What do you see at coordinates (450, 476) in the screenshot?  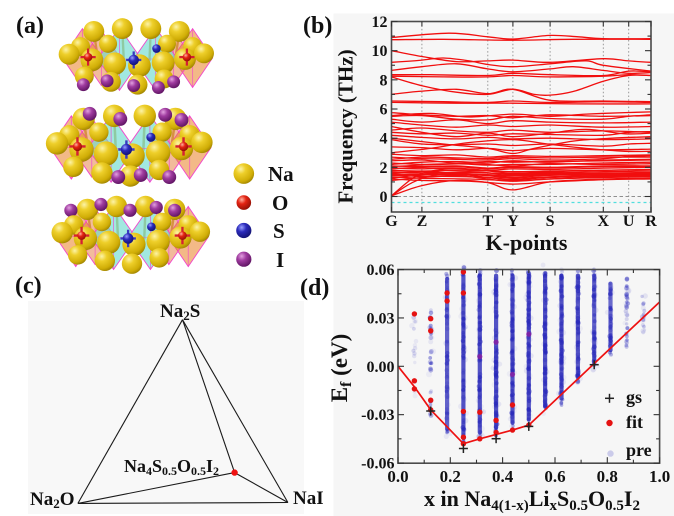 I see `svg-text: 0.2` at bounding box center [450, 476].